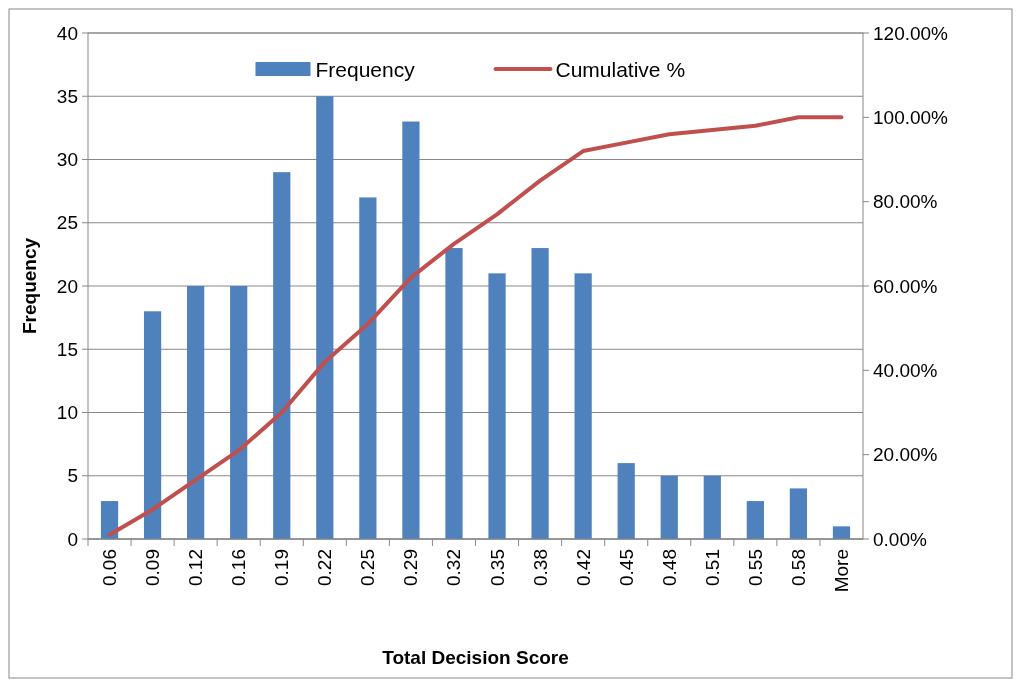  What do you see at coordinates (29, 286) in the screenshot?
I see `y-axis-title: Frequency` at bounding box center [29, 286].